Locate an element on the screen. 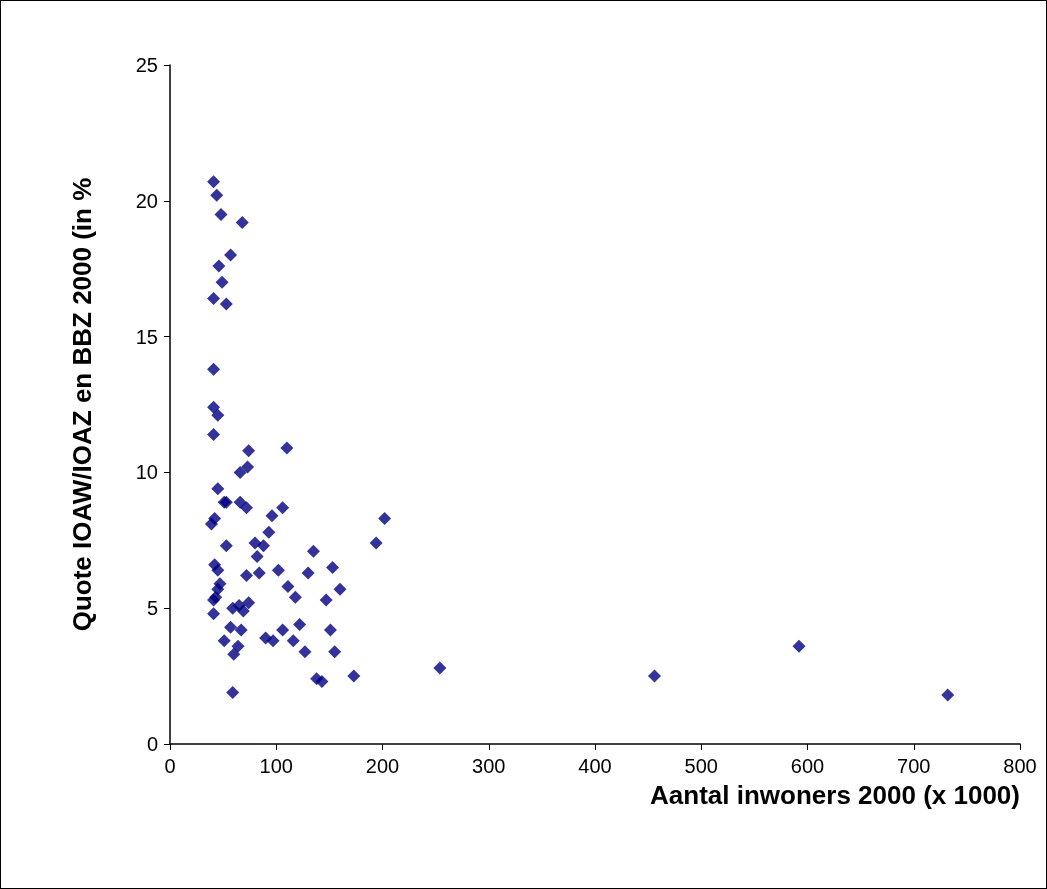 The image size is (1047, 889). x-axis-title: Aantal inwoners 2000 (x 1000) is located at coordinates (835, 795).